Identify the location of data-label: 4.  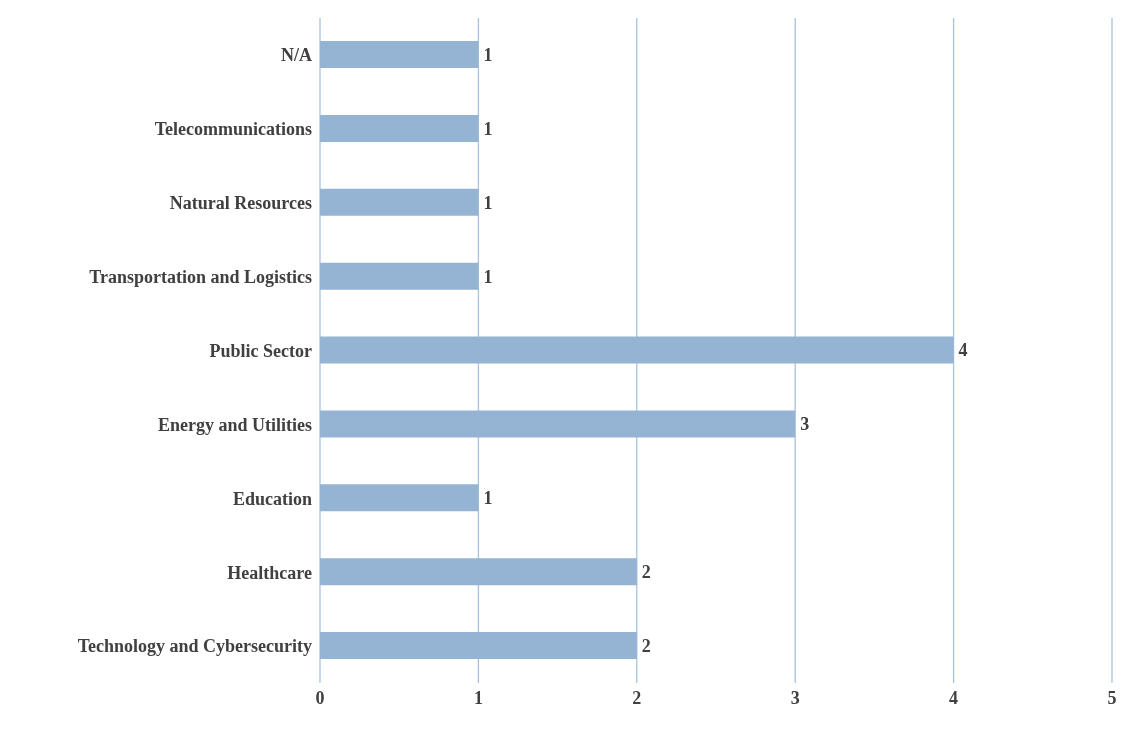
(963, 350).